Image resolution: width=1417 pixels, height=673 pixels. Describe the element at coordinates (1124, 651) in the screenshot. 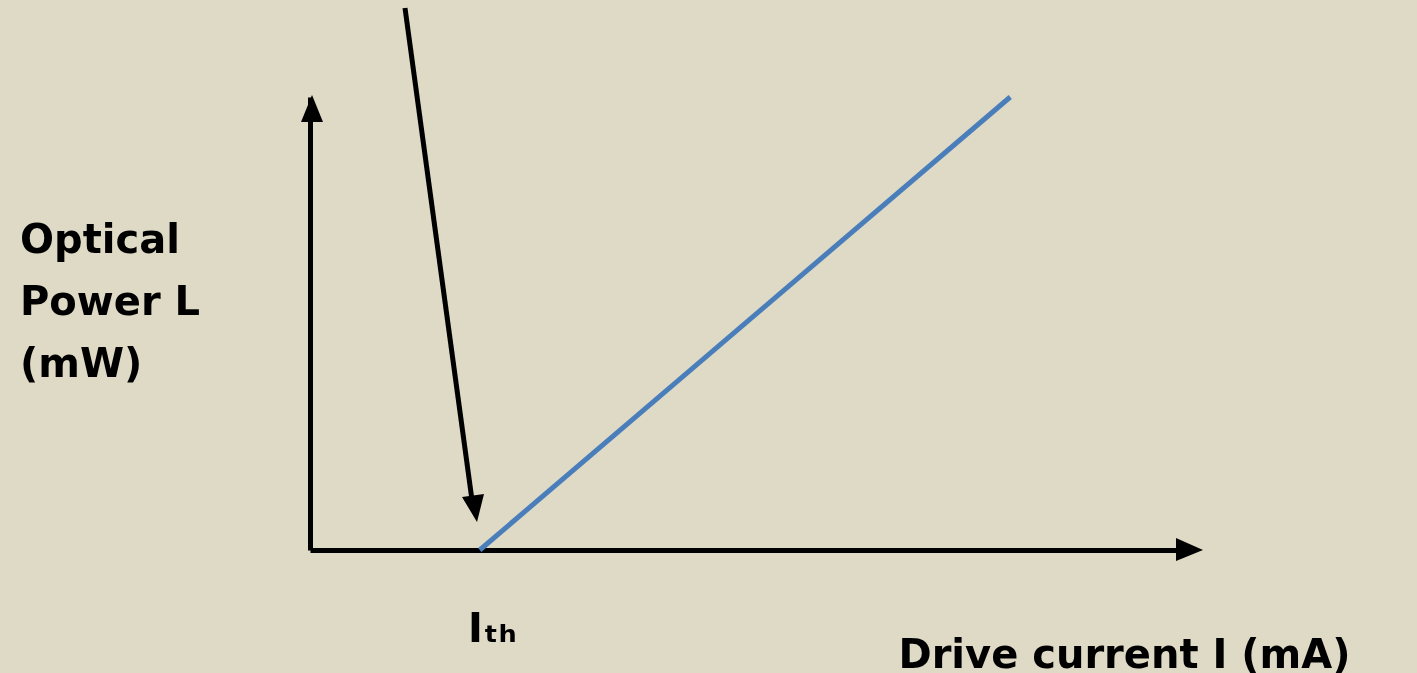

I see `x-axis-title: Drive current I (mA)` at that location.